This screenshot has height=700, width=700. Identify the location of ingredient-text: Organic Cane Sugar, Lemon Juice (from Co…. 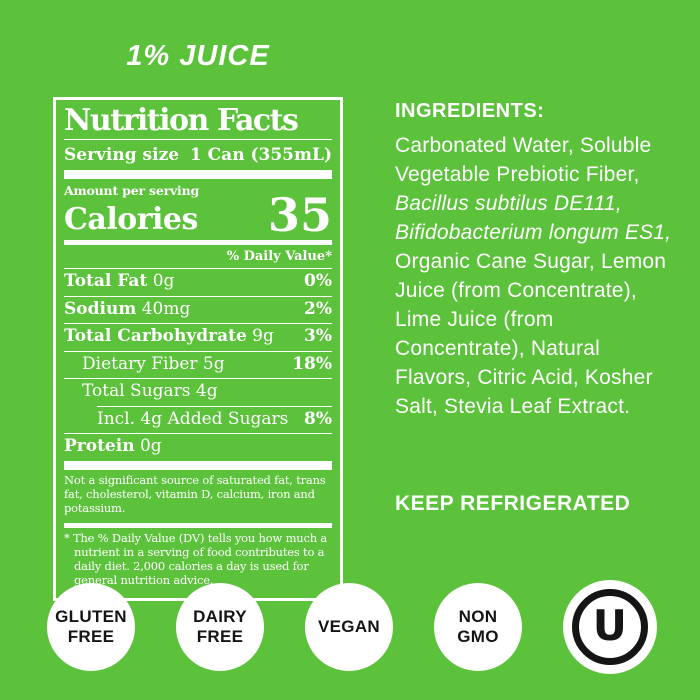
(531, 334).